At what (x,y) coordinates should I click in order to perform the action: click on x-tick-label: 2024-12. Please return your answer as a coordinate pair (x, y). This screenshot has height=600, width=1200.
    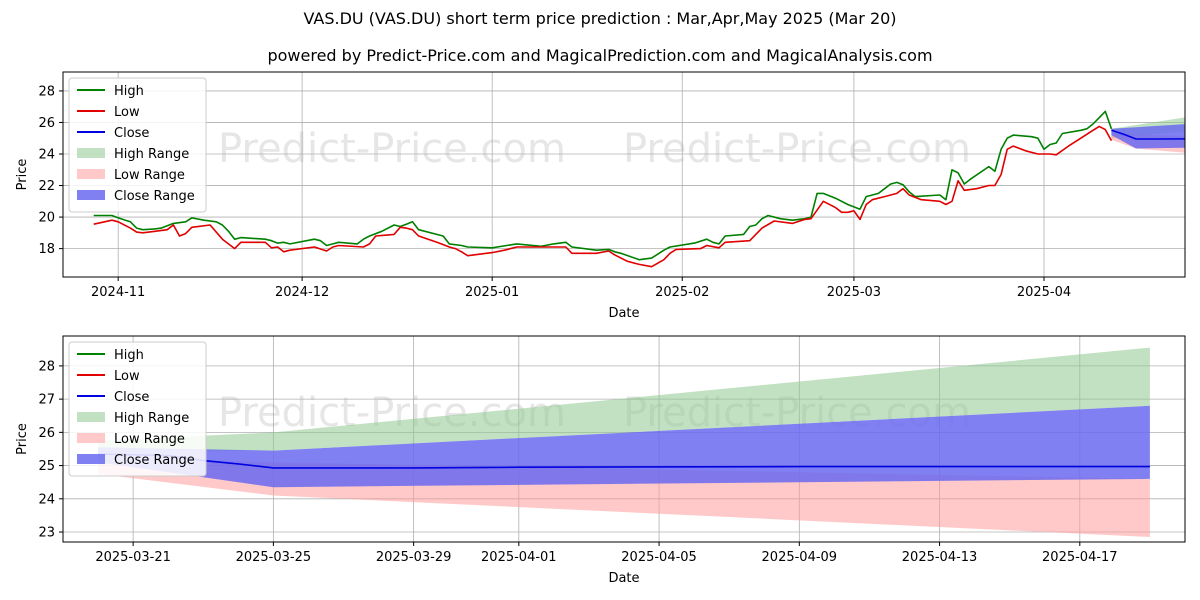
    Looking at the image, I should click on (302, 292).